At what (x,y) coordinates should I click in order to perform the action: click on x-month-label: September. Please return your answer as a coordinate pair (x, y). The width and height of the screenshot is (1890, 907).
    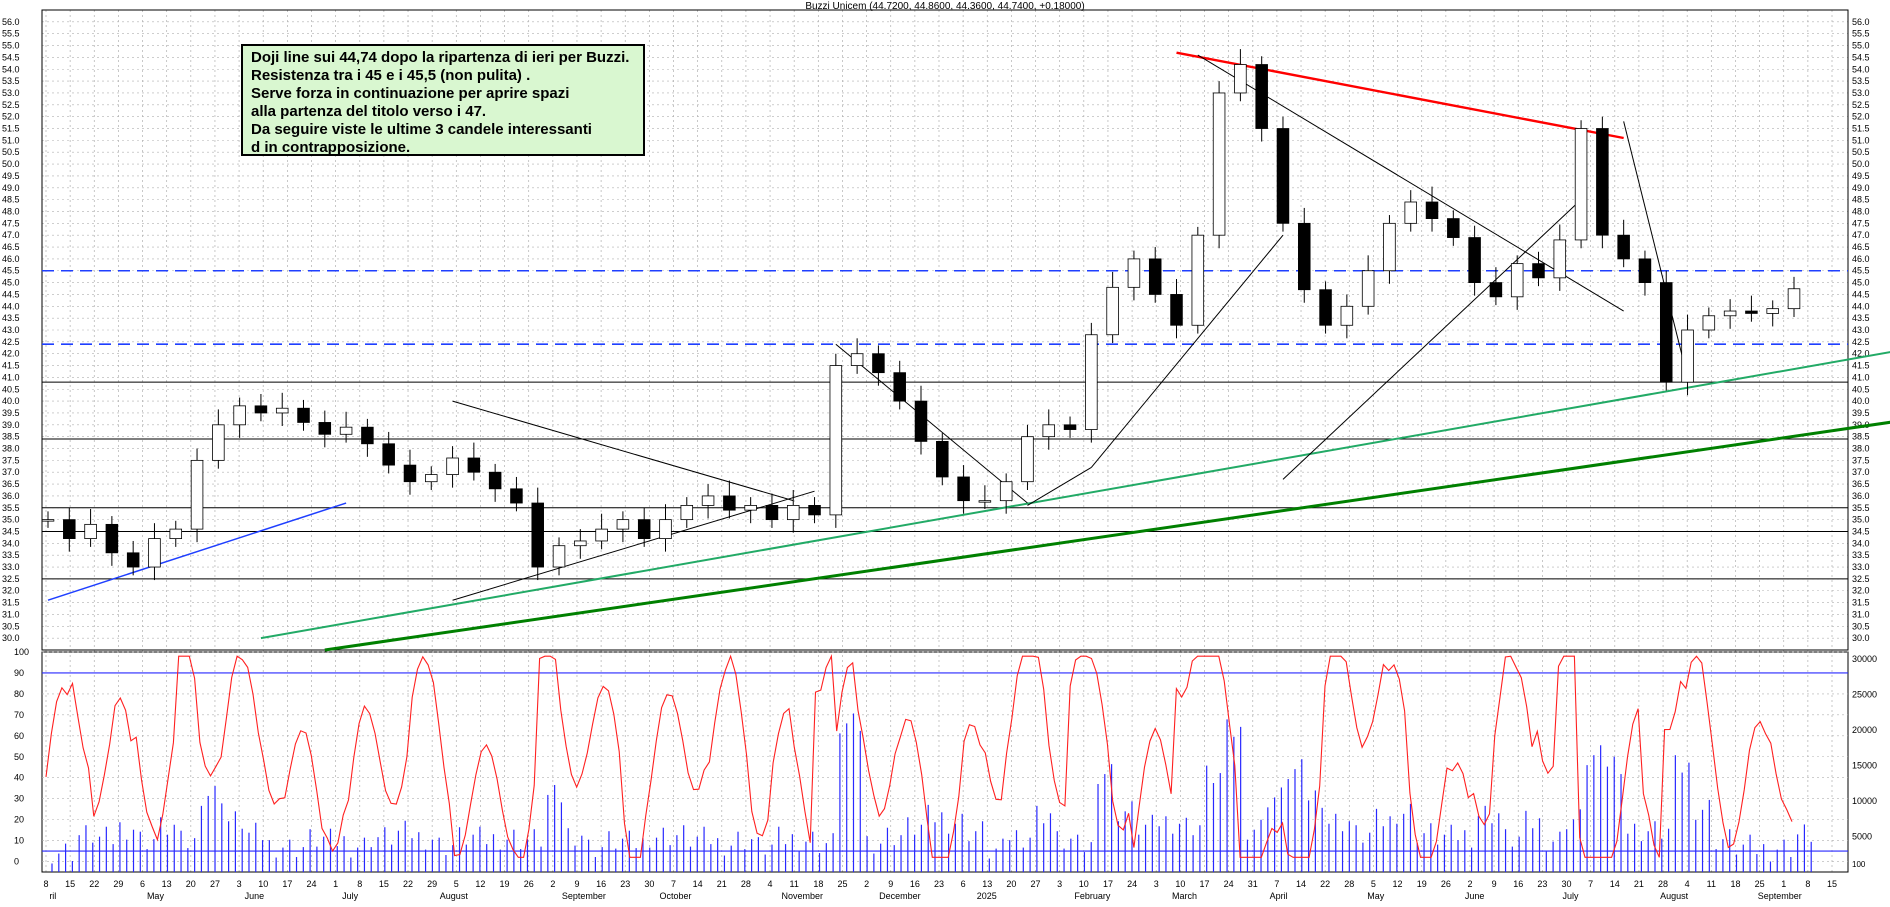
    Looking at the image, I should click on (1780, 896).